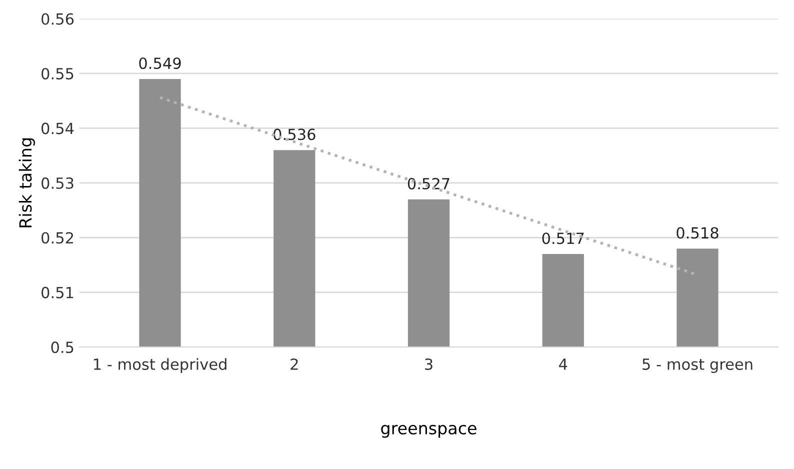 The height and width of the screenshot is (469, 794). Describe the element at coordinates (295, 134) in the screenshot. I see `data-label: 0.536` at that location.